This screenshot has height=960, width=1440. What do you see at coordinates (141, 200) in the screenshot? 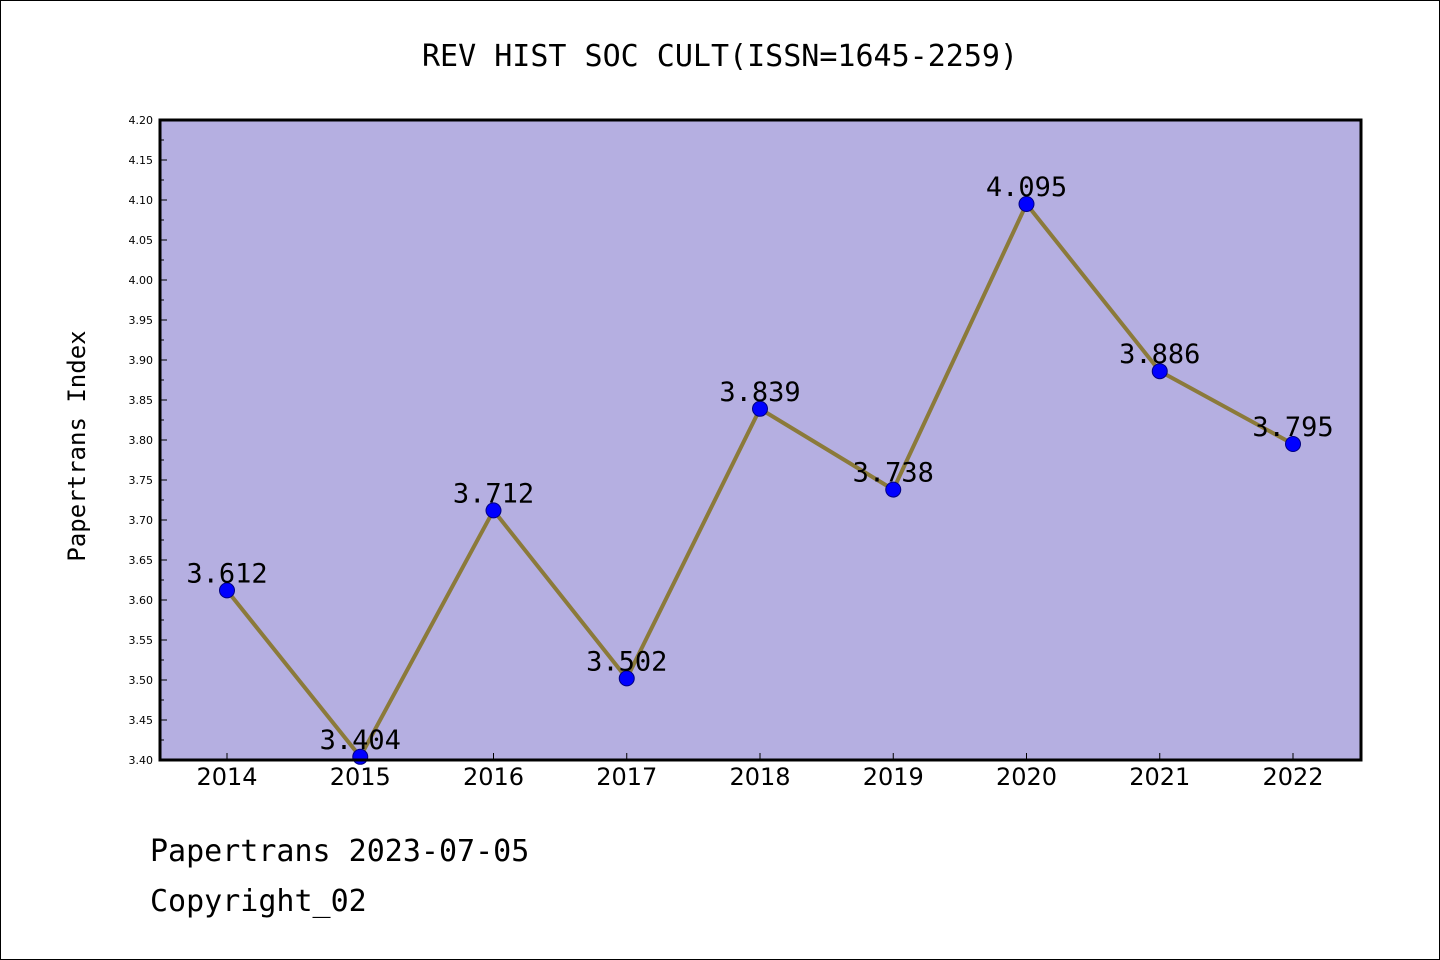
I see `y-tick-label: 4.10` at bounding box center [141, 200].